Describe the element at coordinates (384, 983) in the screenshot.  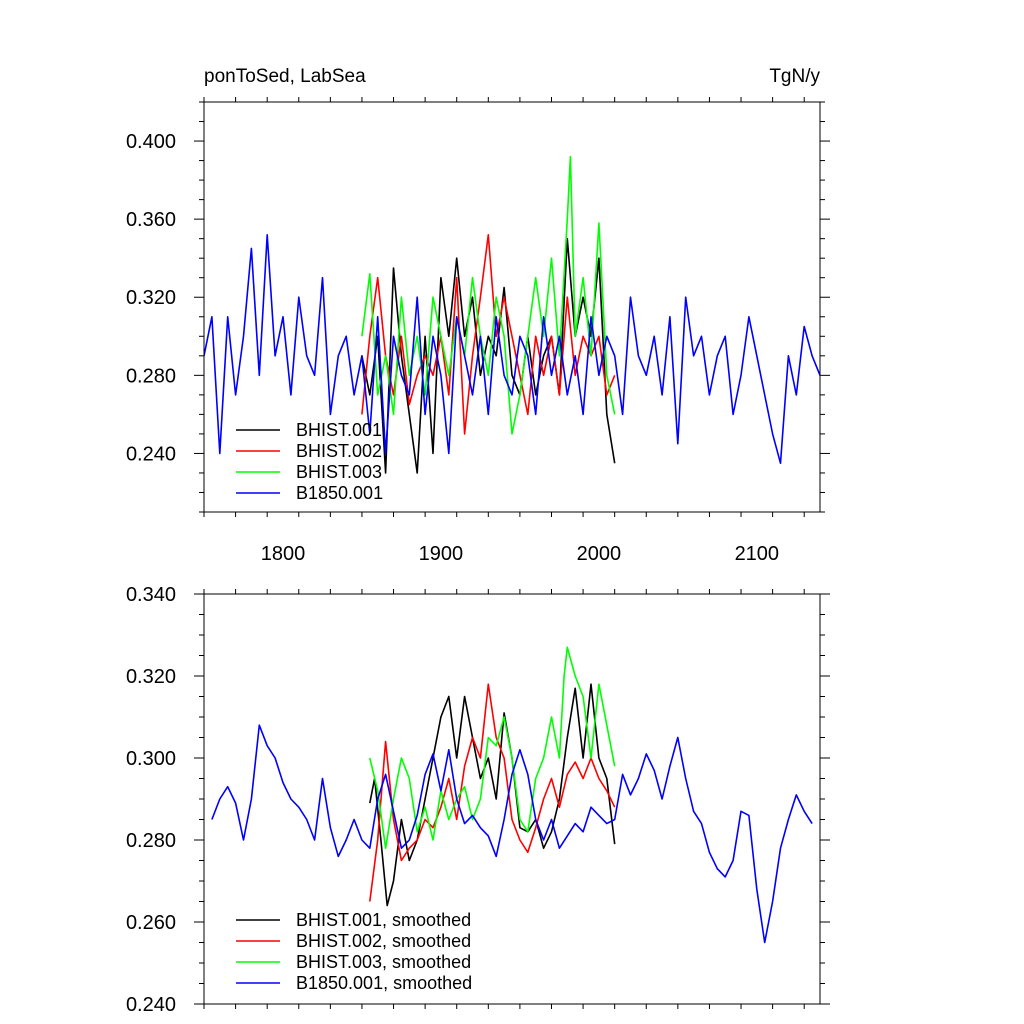
I see `legend-label: B1850.001, smoothed` at that location.